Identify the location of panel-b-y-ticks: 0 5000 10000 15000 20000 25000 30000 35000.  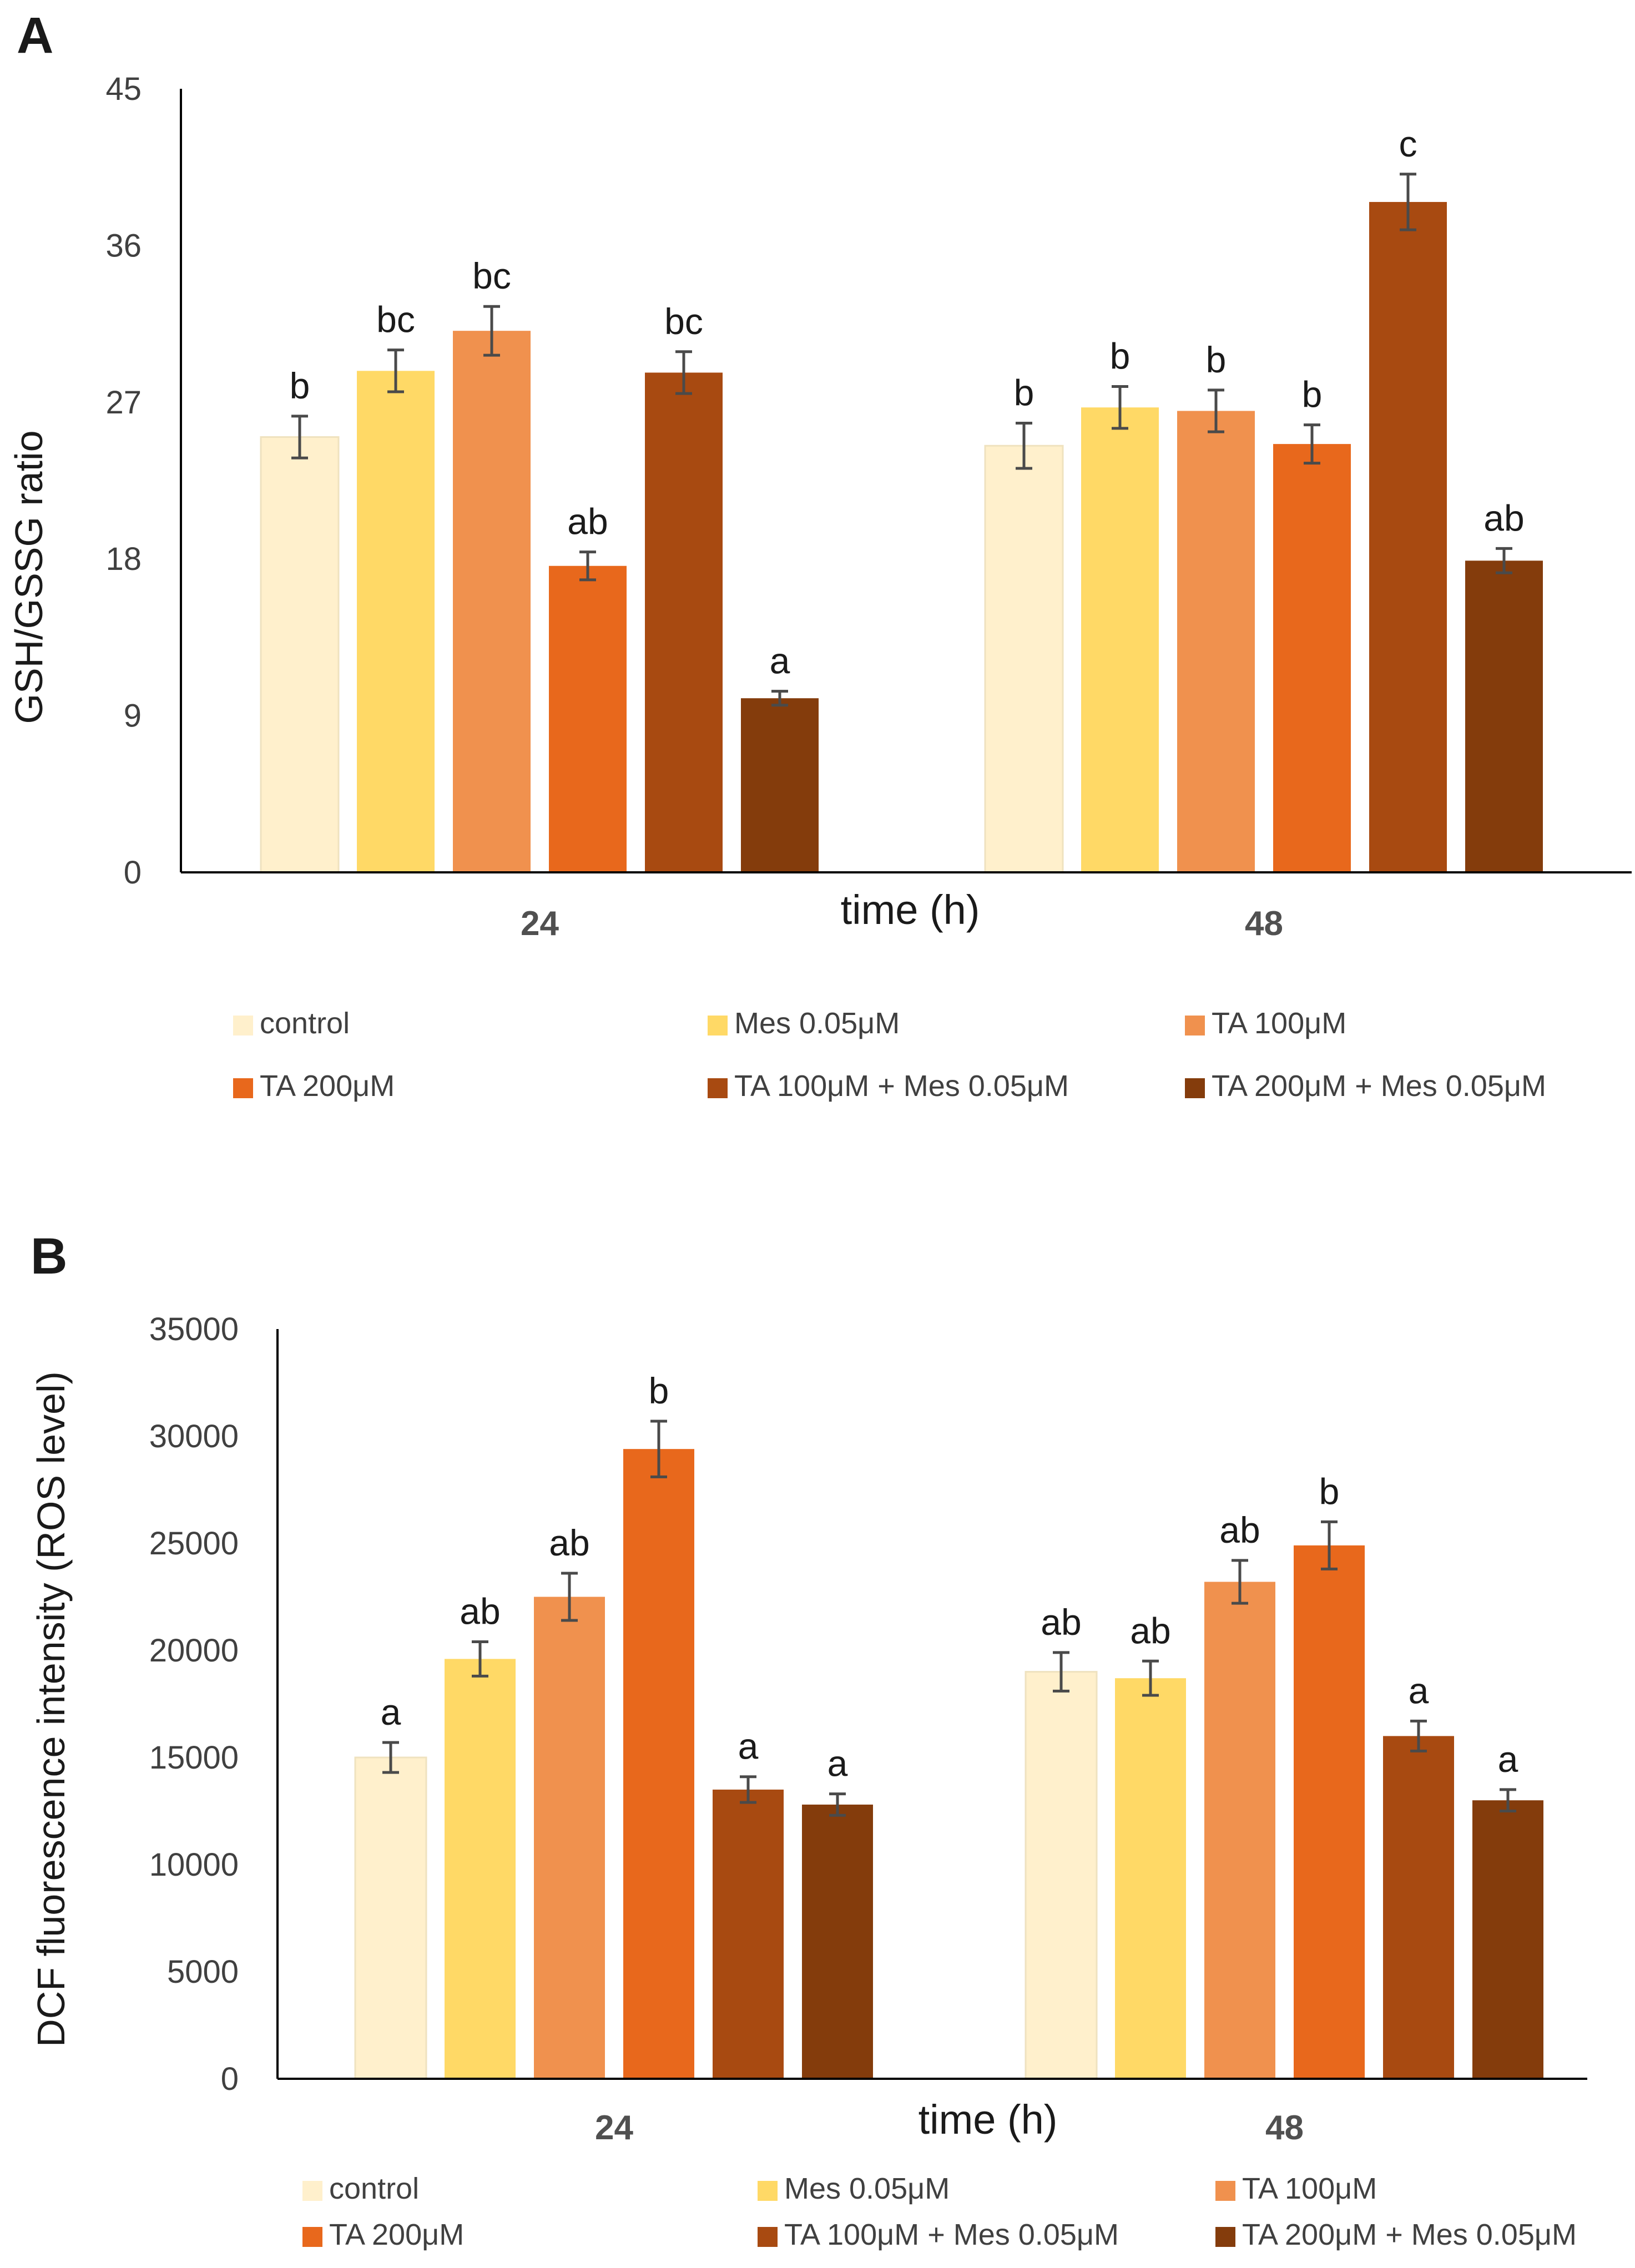
(194, 1704).